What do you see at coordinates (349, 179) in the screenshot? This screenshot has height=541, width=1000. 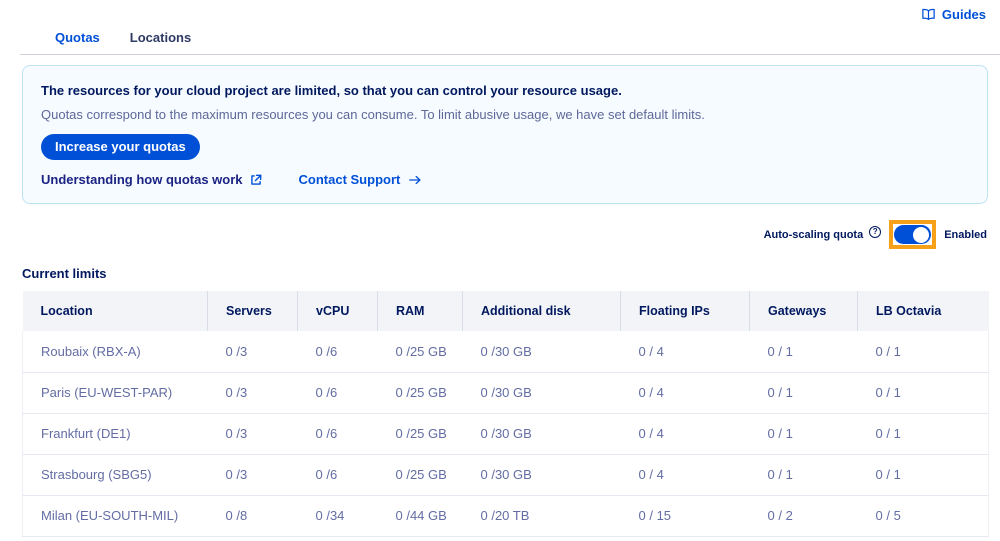 I see `contact-support-label: Contact Support` at bounding box center [349, 179].